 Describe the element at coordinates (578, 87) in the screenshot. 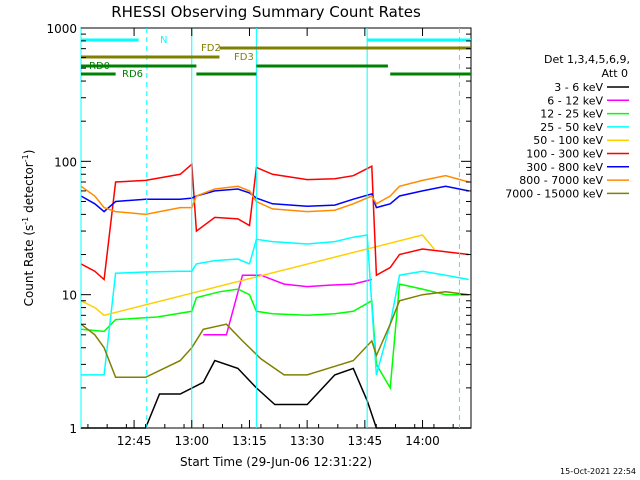

I see `legend-label-0: 3 - 6 keV` at that location.